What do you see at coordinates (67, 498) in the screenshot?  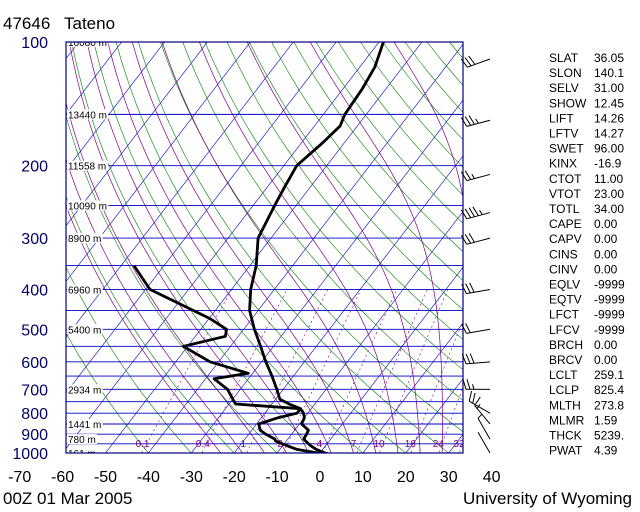 I see `observation-time: 00Z 01 Mar 2005` at bounding box center [67, 498].